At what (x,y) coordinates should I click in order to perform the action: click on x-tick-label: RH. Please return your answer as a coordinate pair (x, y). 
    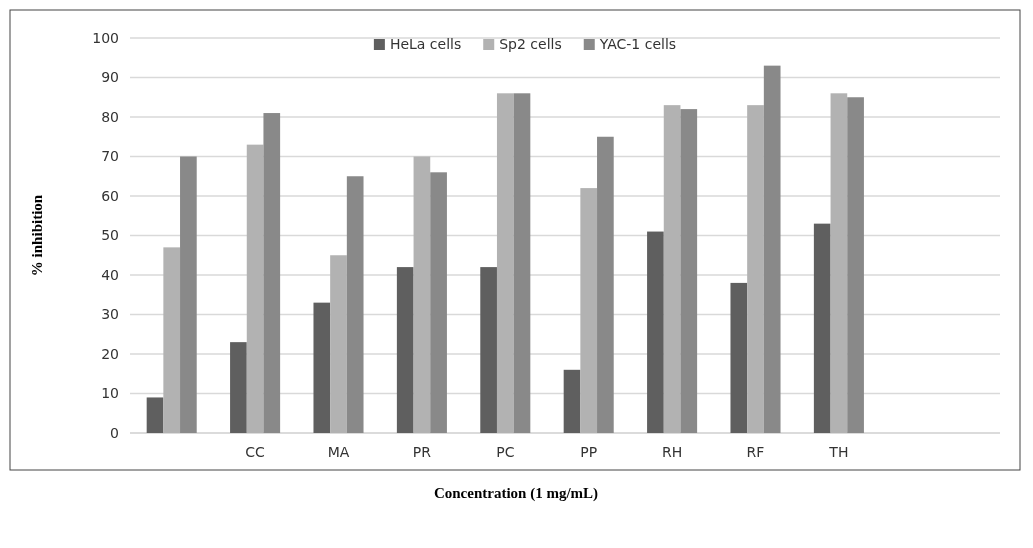
    Looking at the image, I should click on (672, 451).